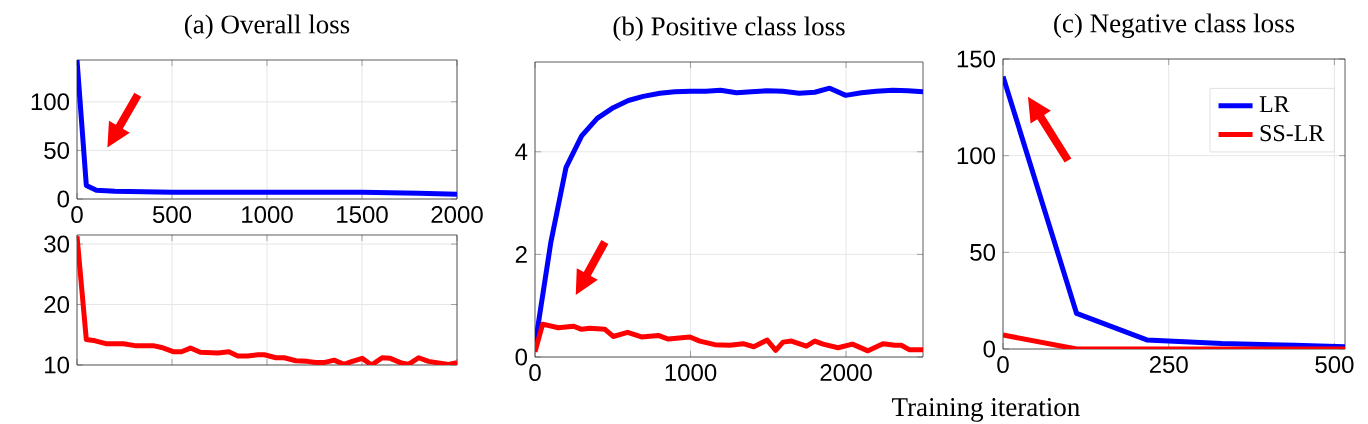 The height and width of the screenshot is (424, 1368). Describe the element at coordinates (362, 215) in the screenshot. I see `x-tick-label: 1500` at that location.